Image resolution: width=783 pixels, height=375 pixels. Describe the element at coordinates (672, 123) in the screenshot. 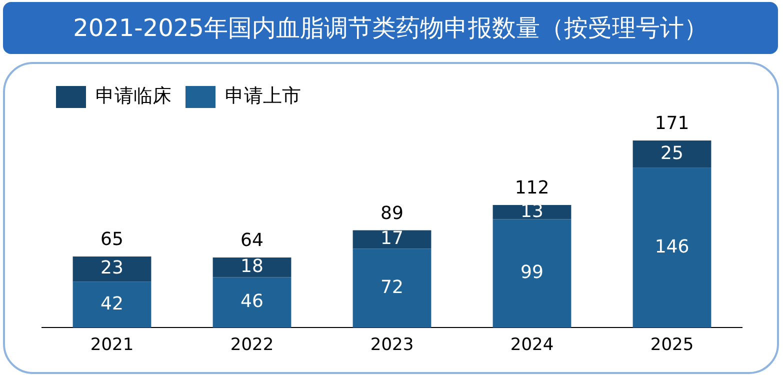

I see `total-label: 171` at that location.